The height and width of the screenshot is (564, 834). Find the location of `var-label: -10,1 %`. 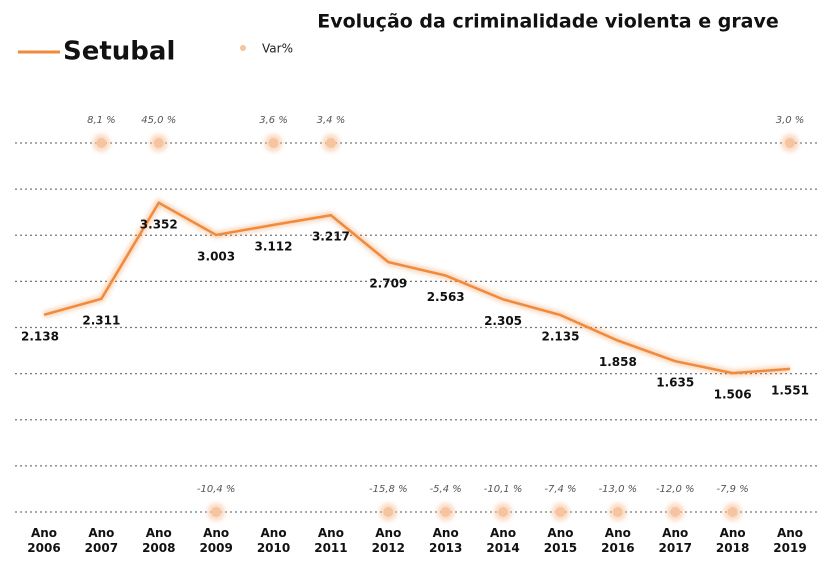

var-label: -10,1 % is located at coordinates (503, 489).